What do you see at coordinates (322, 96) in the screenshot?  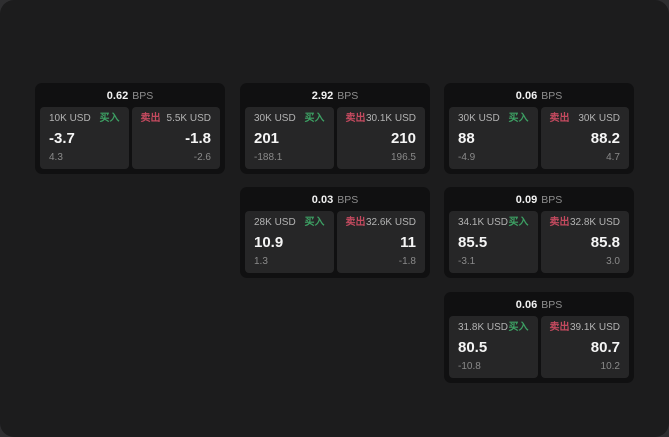 I see `bps-value: 2.92` at bounding box center [322, 96].